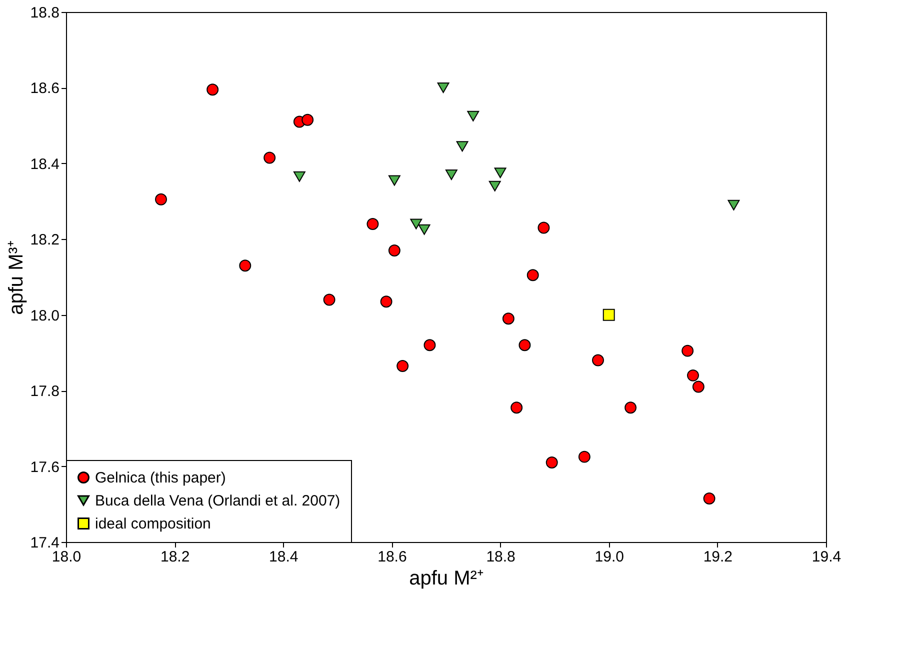 This screenshot has height=649, width=906. Describe the element at coordinates (827, 557) in the screenshot. I see `x-tick-label: 19.4` at that location.